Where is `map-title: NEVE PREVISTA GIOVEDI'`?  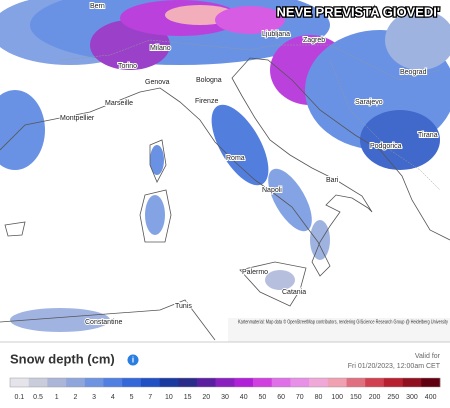 map-title: NEVE PREVISTA GIOVEDI' is located at coordinates (358, 11).